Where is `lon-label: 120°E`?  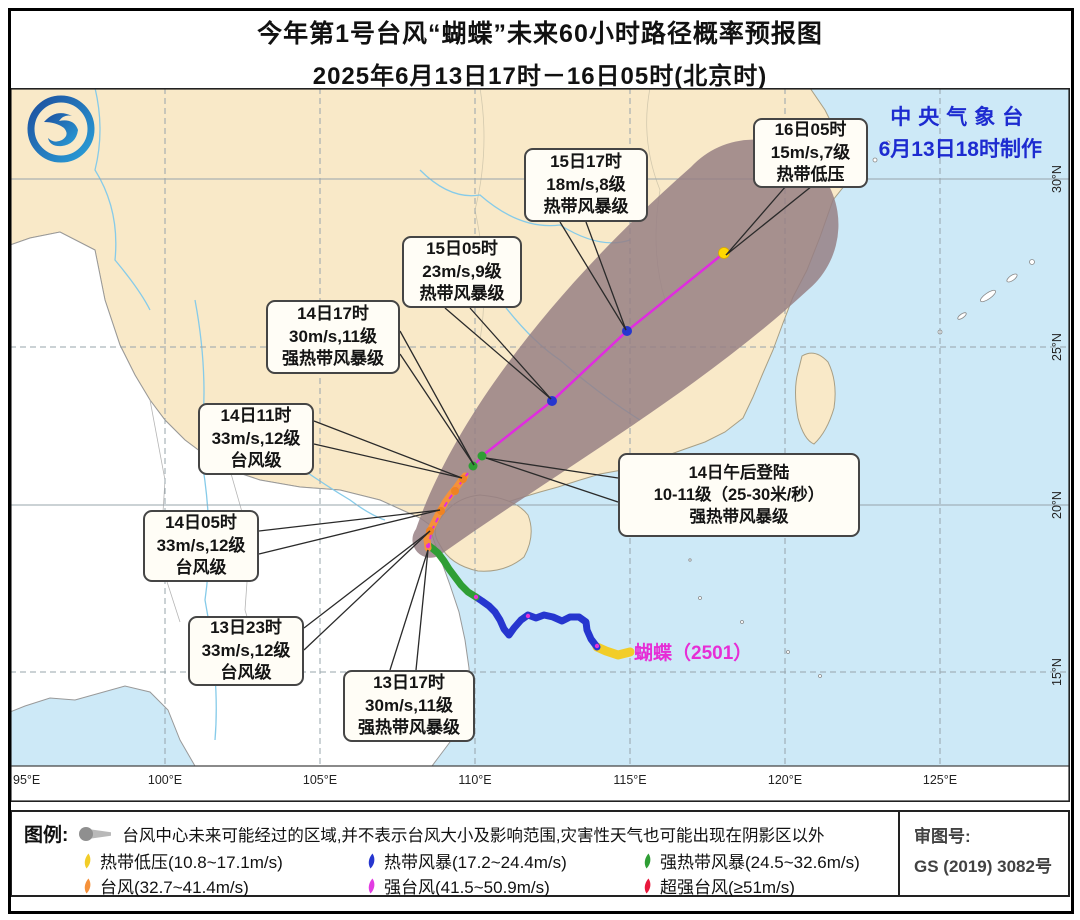 lon-label: 120°E is located at coordinates (785, 780).